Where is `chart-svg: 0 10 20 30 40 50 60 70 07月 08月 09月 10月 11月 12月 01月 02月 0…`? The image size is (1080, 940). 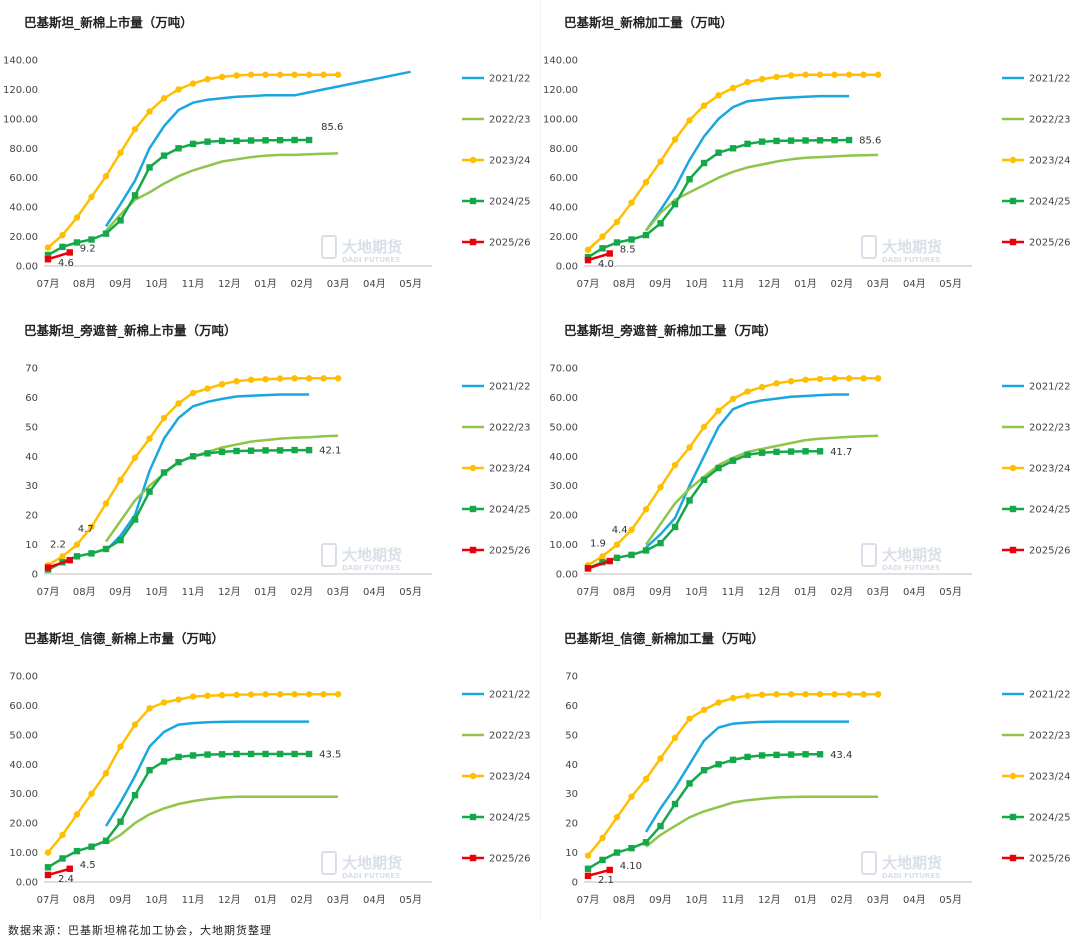
chart-svg: 0 10 20 30 40 50 60 70 07月 08月 09月 10月 11月 12月 01月 02月 0… is located at coordinates (278, 481).